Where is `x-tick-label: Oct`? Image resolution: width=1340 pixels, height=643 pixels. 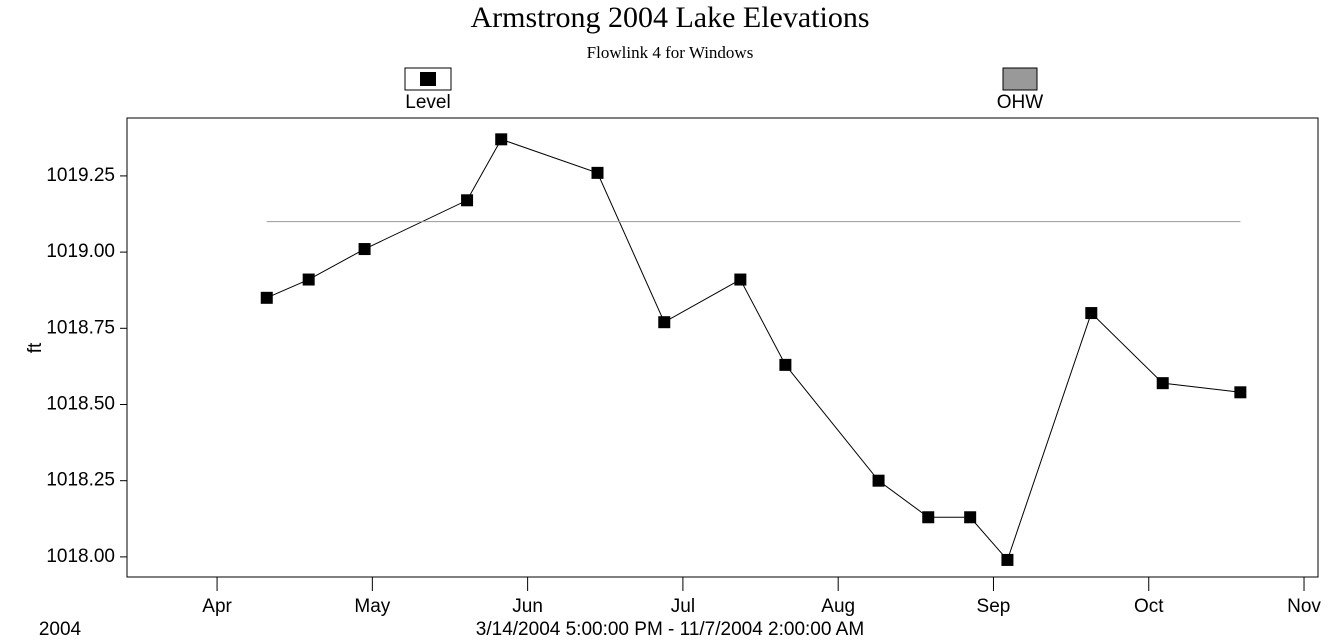 x-tick-label: Oct is located at coordinates (1149, 606).